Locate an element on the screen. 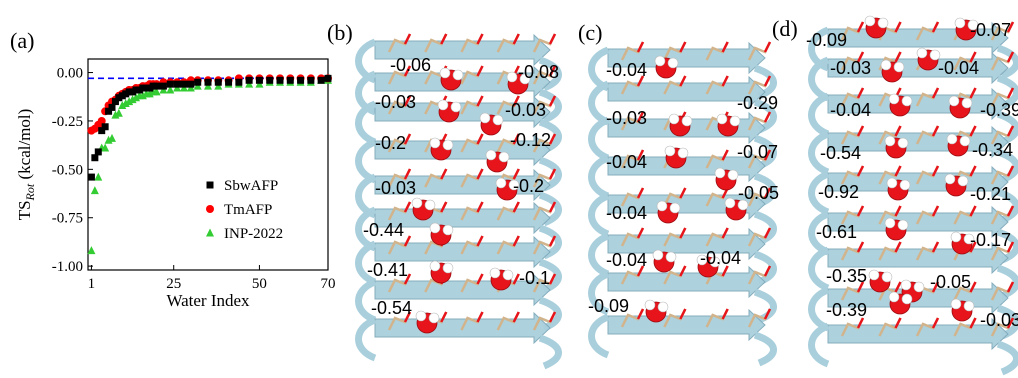 This screenshot has height=378, width=1018. energy-value-label: -0.06 is located at coordinates (411, 65).